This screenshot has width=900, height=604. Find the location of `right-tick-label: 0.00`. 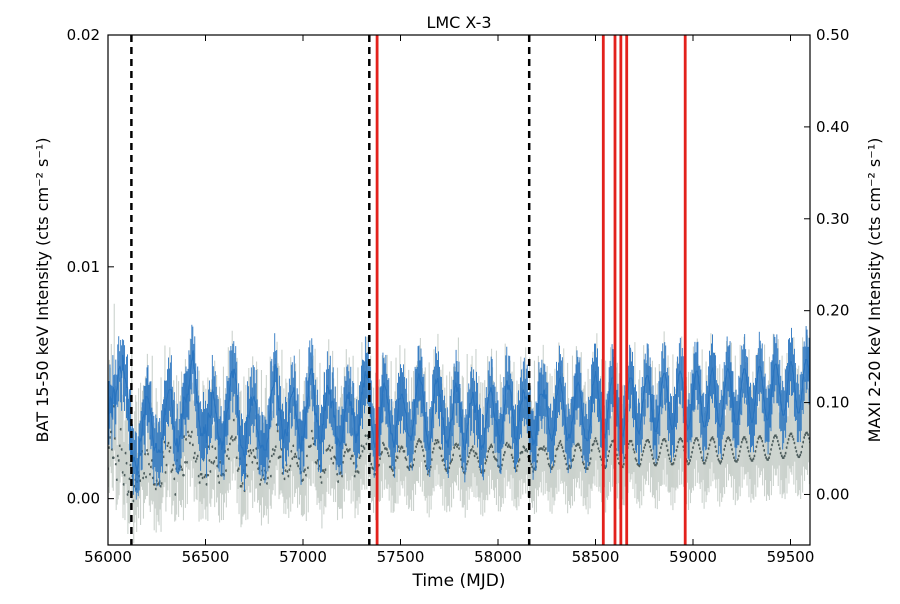

right-tick-label: 0.00 is located at coordinates (832, 494).